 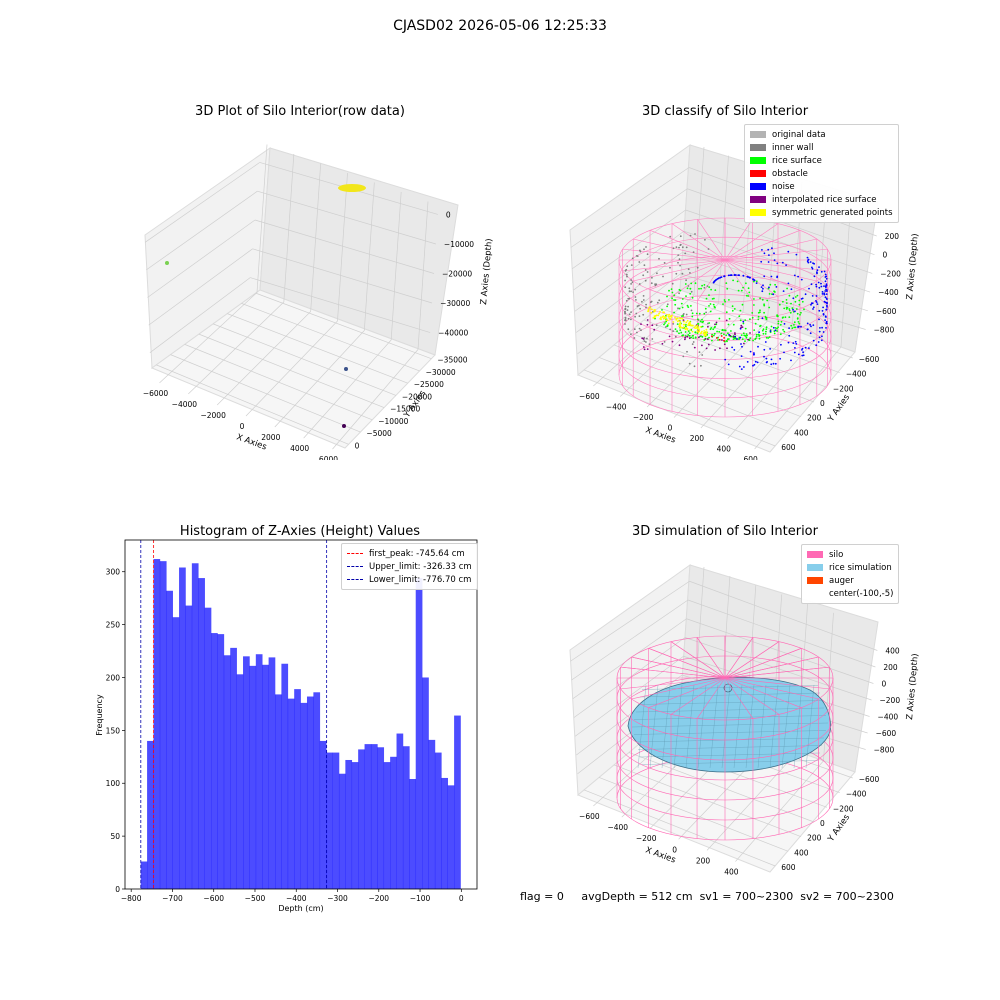 I want to click on panel2-y-ticks: 600 400 200 0 −200 −400 −600, so click(x=830, y=403).